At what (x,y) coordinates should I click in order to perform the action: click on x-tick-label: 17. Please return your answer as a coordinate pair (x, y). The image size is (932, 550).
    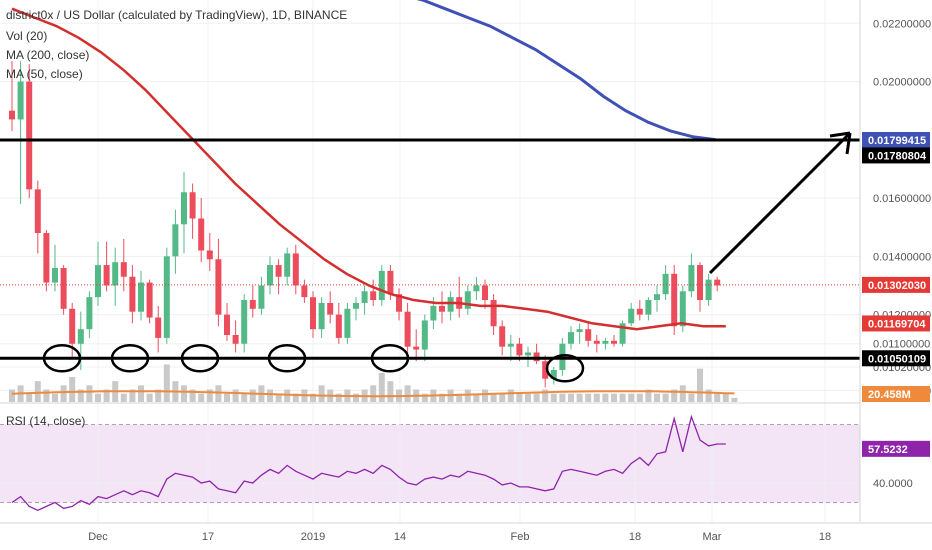
    Looking at the image, I should click on (208, 537).